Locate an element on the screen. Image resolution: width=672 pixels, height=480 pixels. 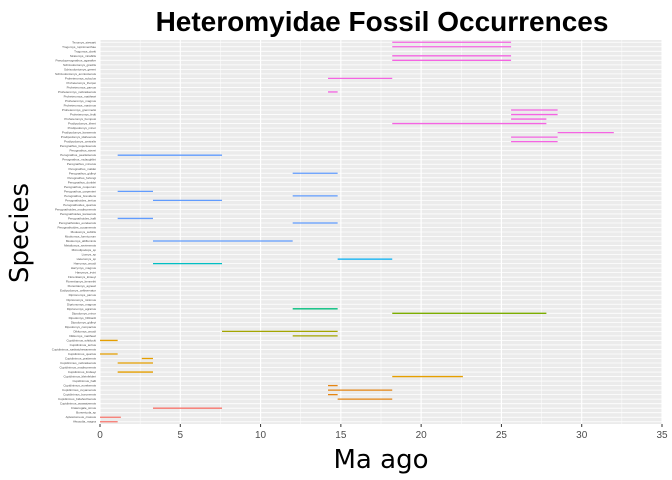
chart-title: Heteromyidae Fossil Occurrences is located at coordinates (382, 21).